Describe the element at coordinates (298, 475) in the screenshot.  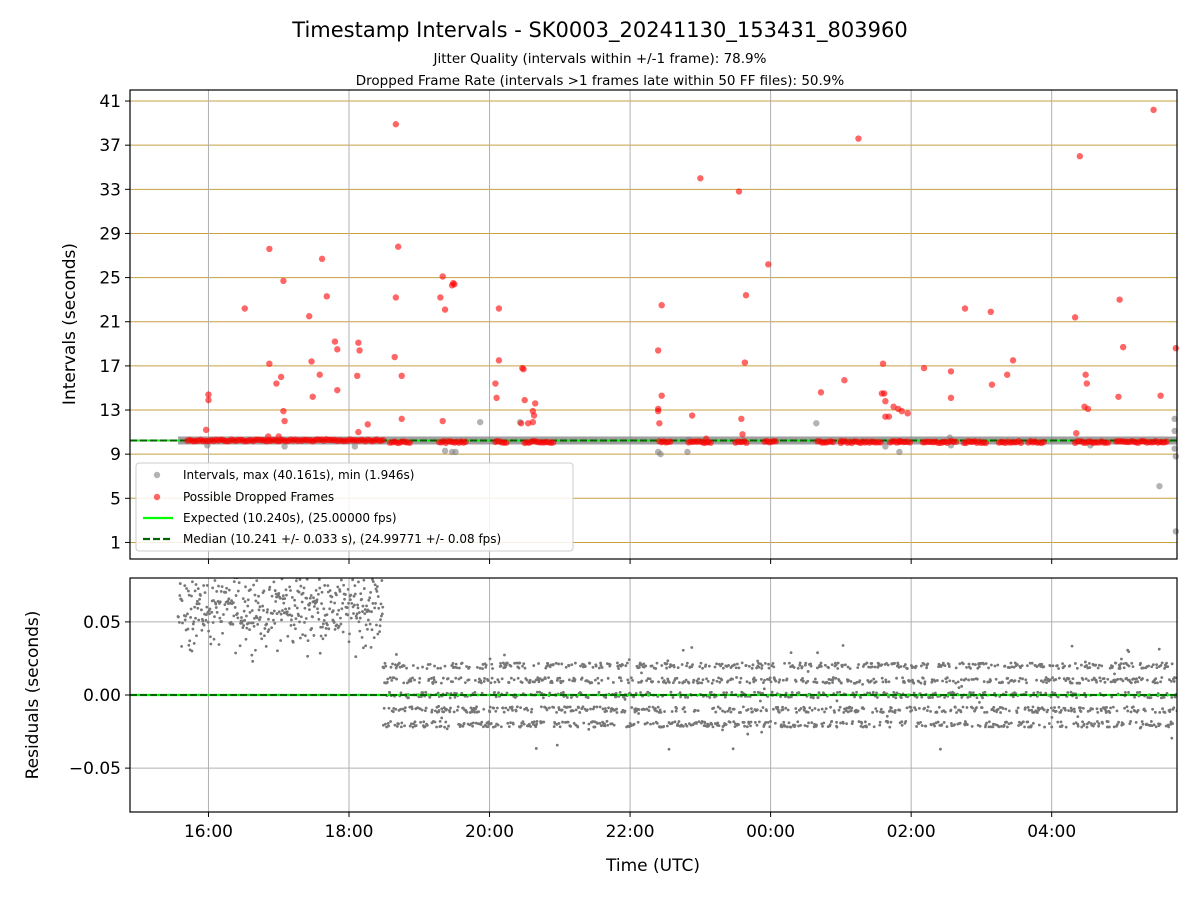
I see `legend-intervals-label: Intervals, max (40.161s), min (1.946s)` at that location.